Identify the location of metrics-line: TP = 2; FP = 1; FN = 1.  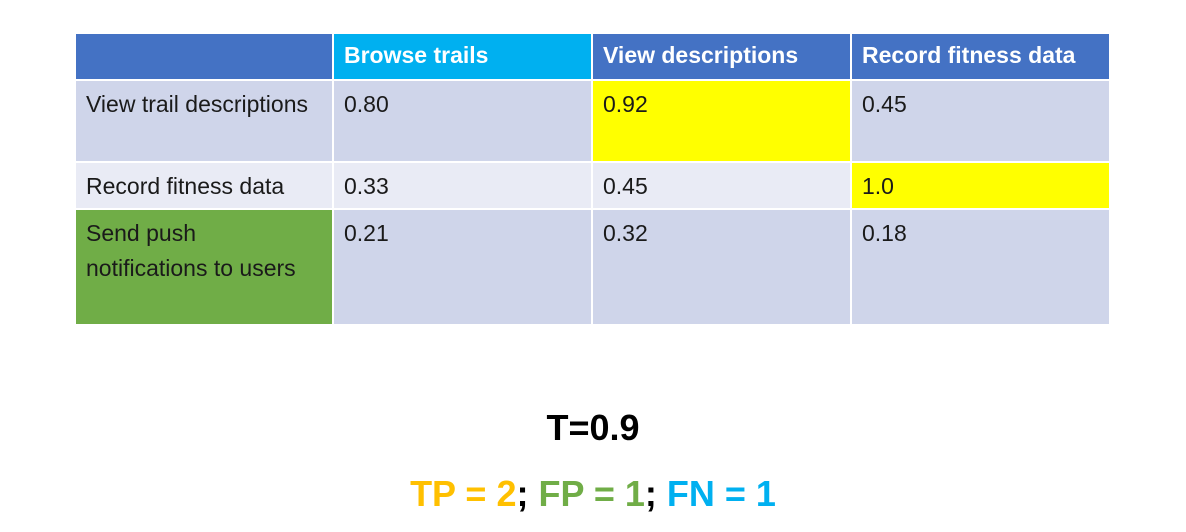
(593, 494).